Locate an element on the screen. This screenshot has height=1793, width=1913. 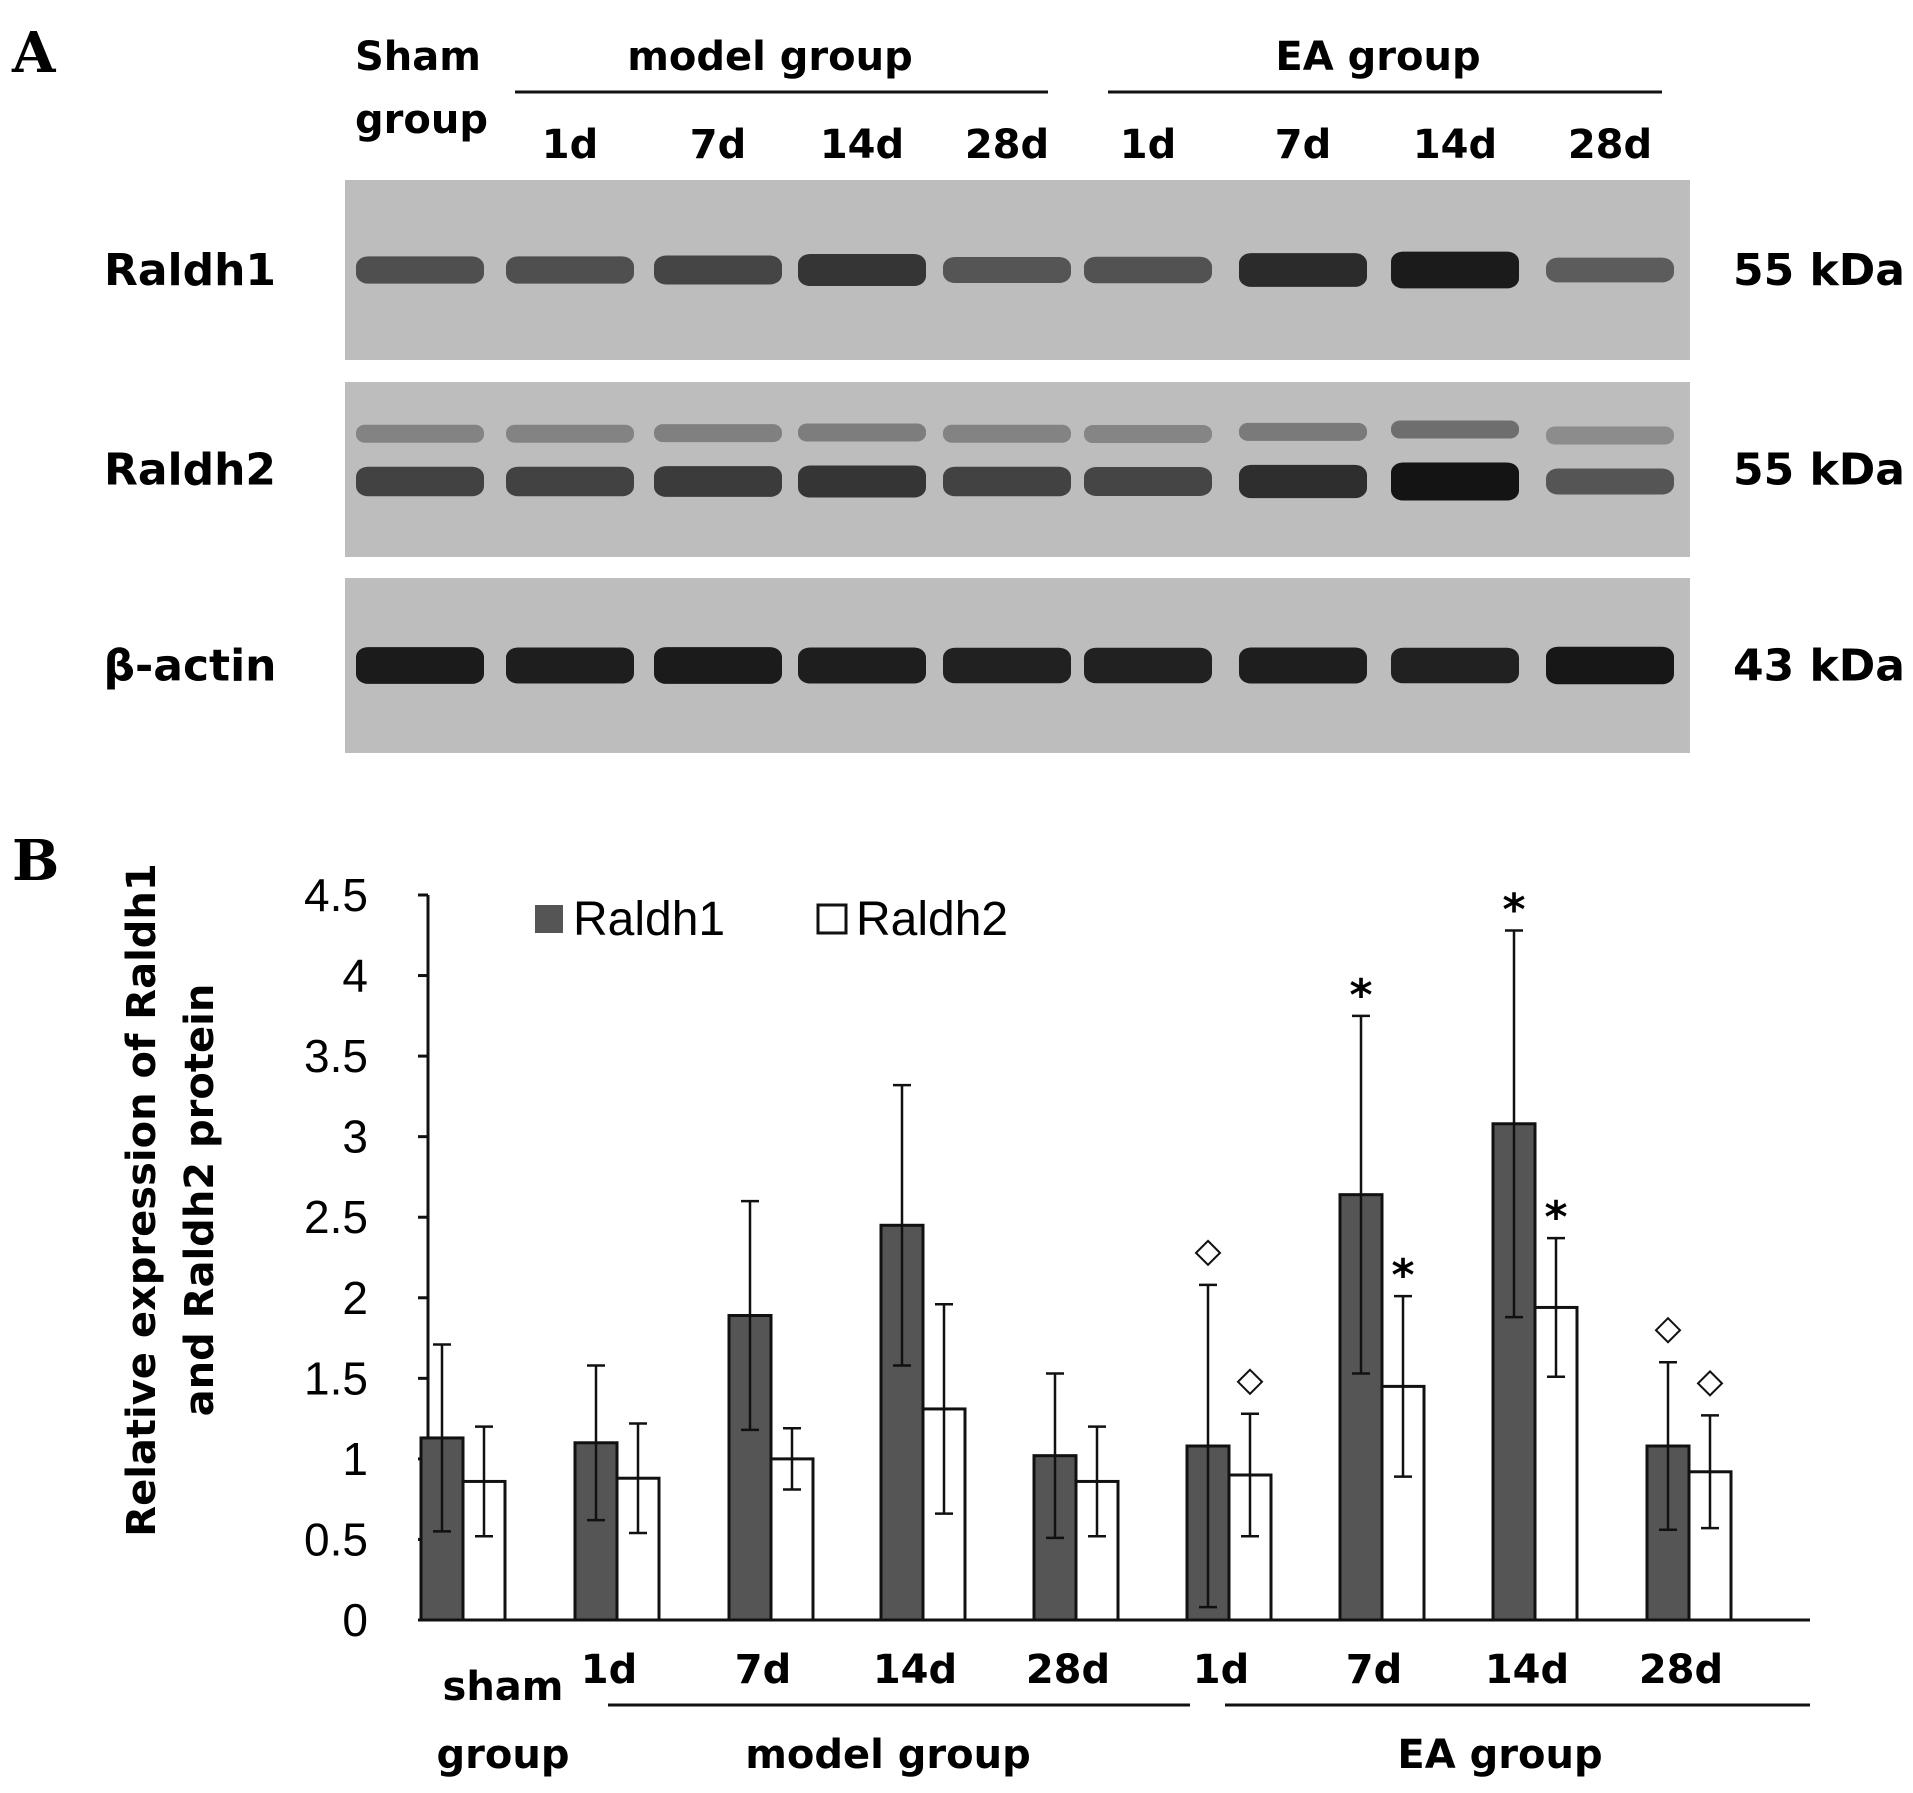
kda-label-beta-actin: 43 kDa is located at coordinates (1819, 666).